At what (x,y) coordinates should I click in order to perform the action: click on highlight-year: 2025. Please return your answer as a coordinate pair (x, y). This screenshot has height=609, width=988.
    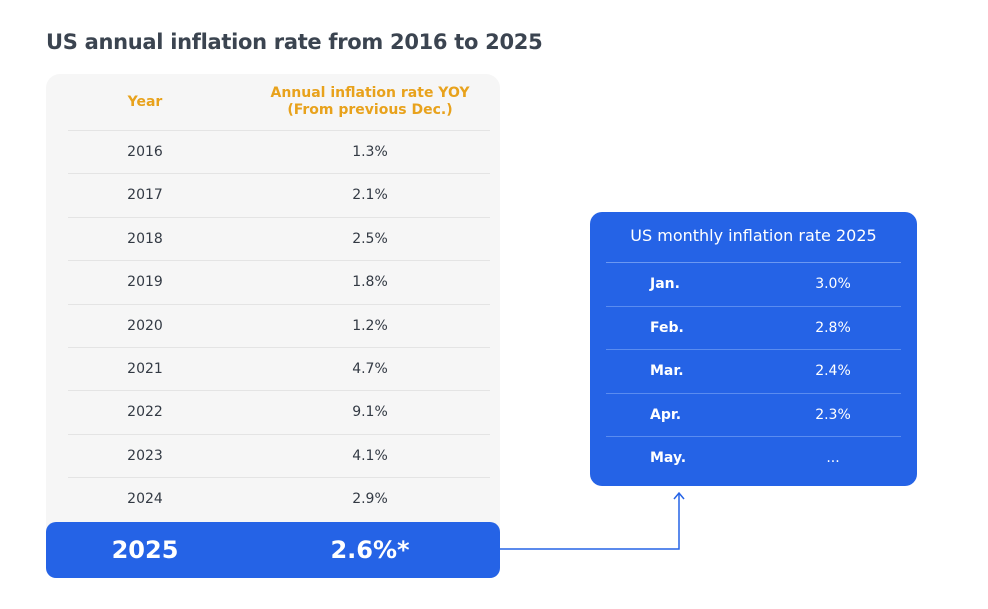
    Looking at the image, I should click on (145, 550).